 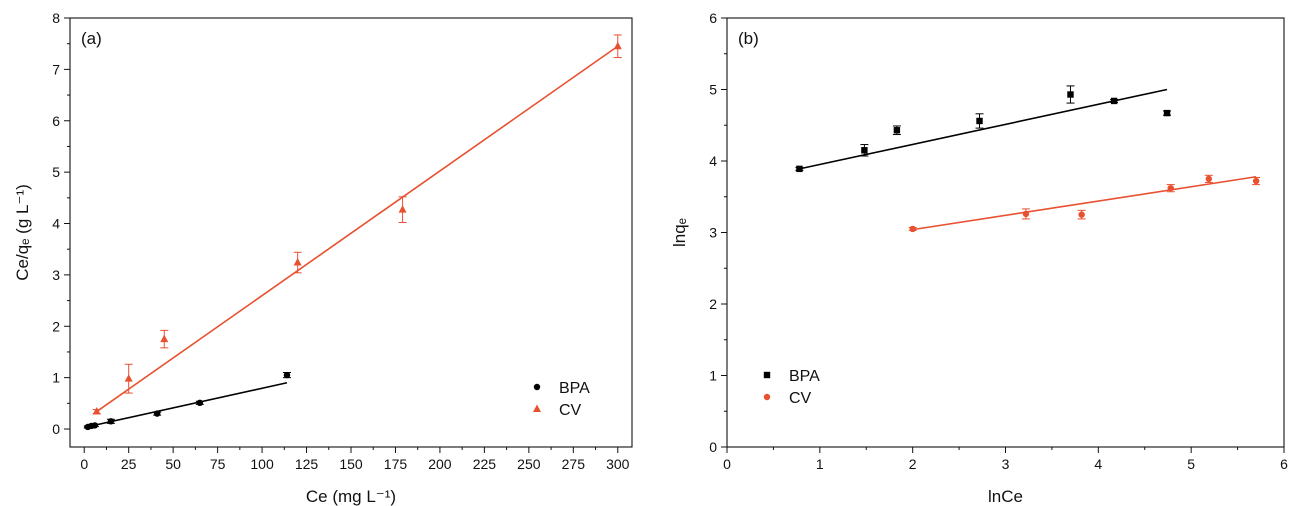 I want to click on x-tick-label: 250, so click(x=529, y=464).